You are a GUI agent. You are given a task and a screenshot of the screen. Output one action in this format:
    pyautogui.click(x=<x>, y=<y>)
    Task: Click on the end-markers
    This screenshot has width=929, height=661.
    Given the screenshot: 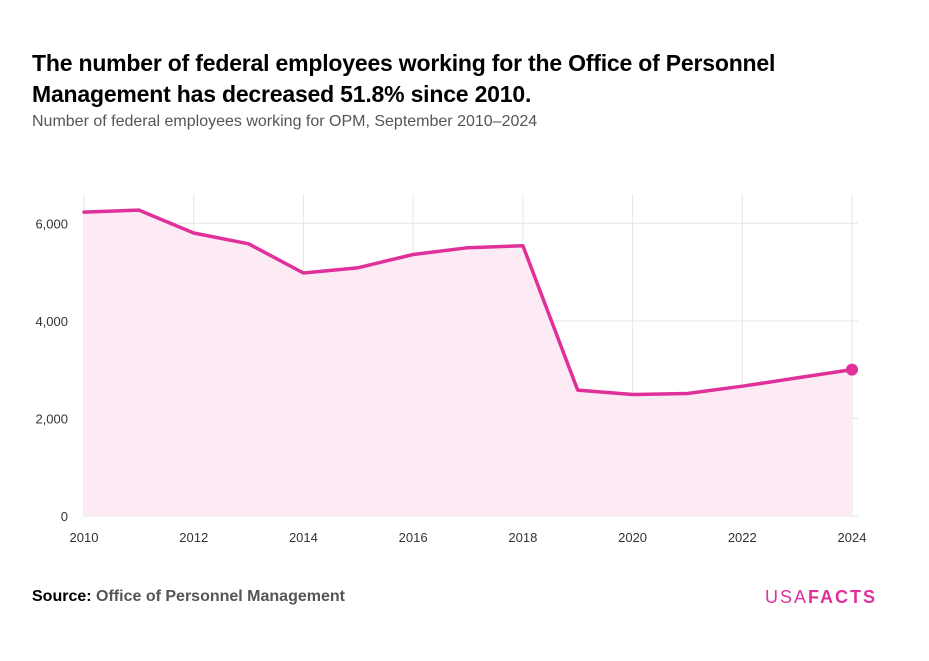 What is the action you would take?
    pyautogui.click(x=852, y=369)
    